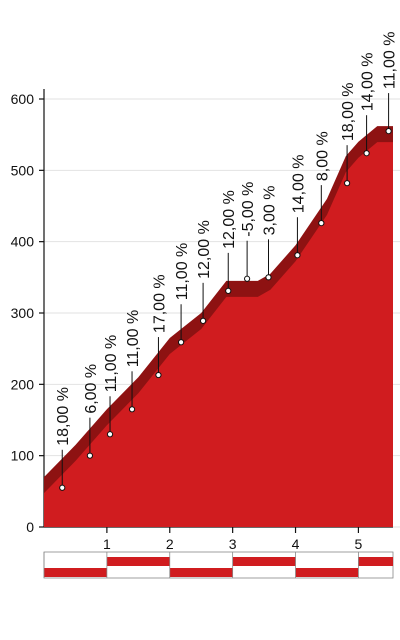  I want to click on gradient-label: -5,00 %, so click(248, 209).